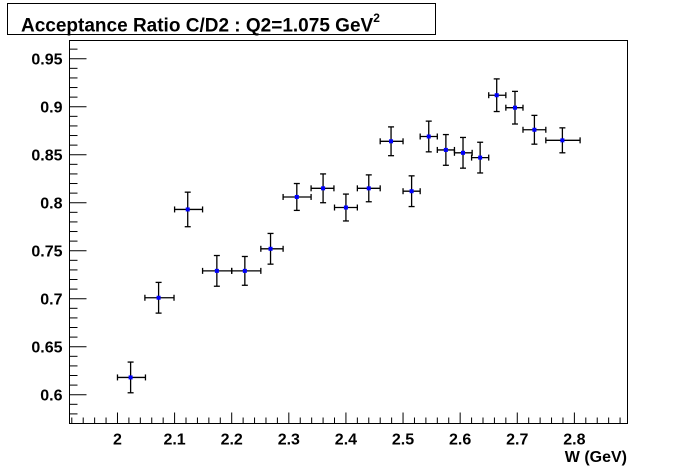  Describe the element at coordinates (460, 440) in the screenshot. I see `x-tick-label: 2.6` at that location.